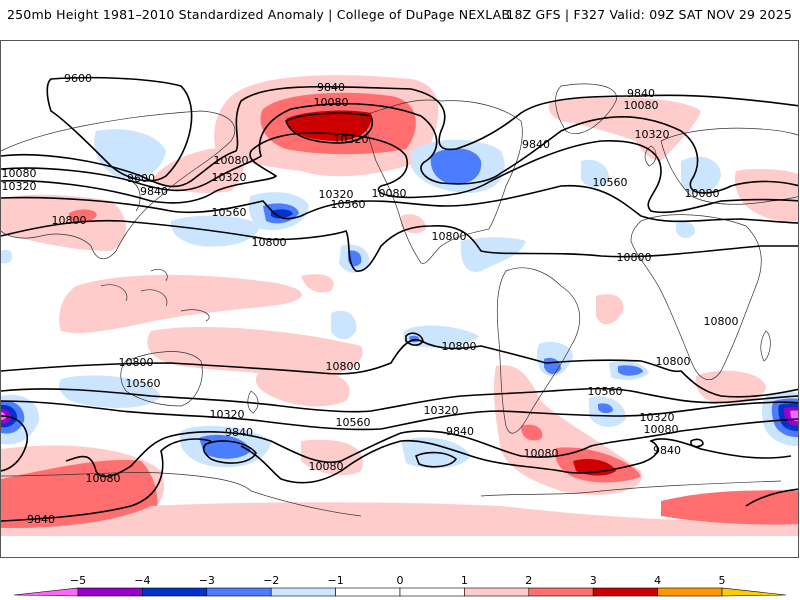 The height and width of the screenshot is (600, 800). I want to click on contour-10080-s, so click(399, 446).